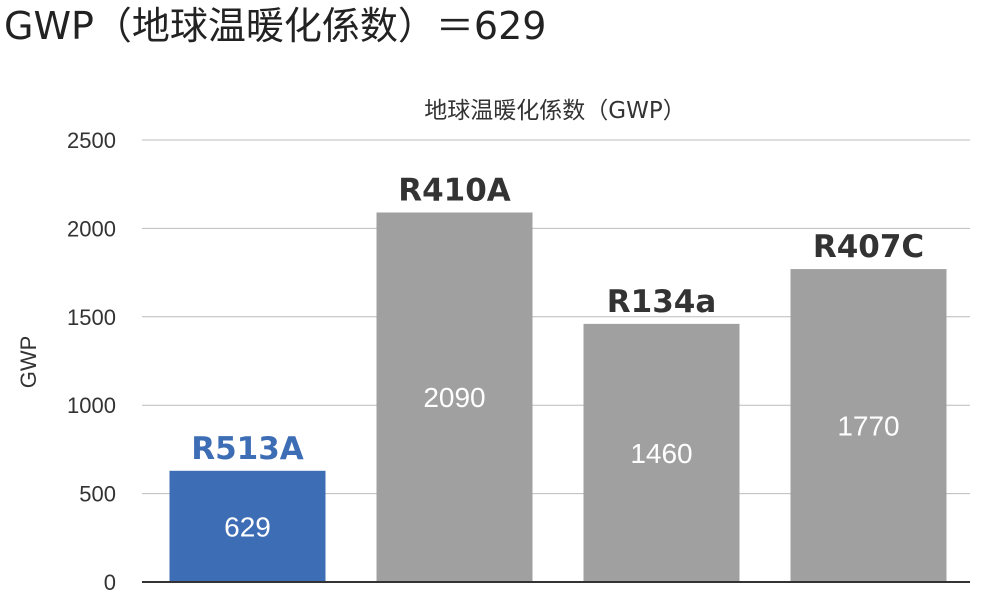  I want to click on y-tick-label: 500, so click(97, 494).